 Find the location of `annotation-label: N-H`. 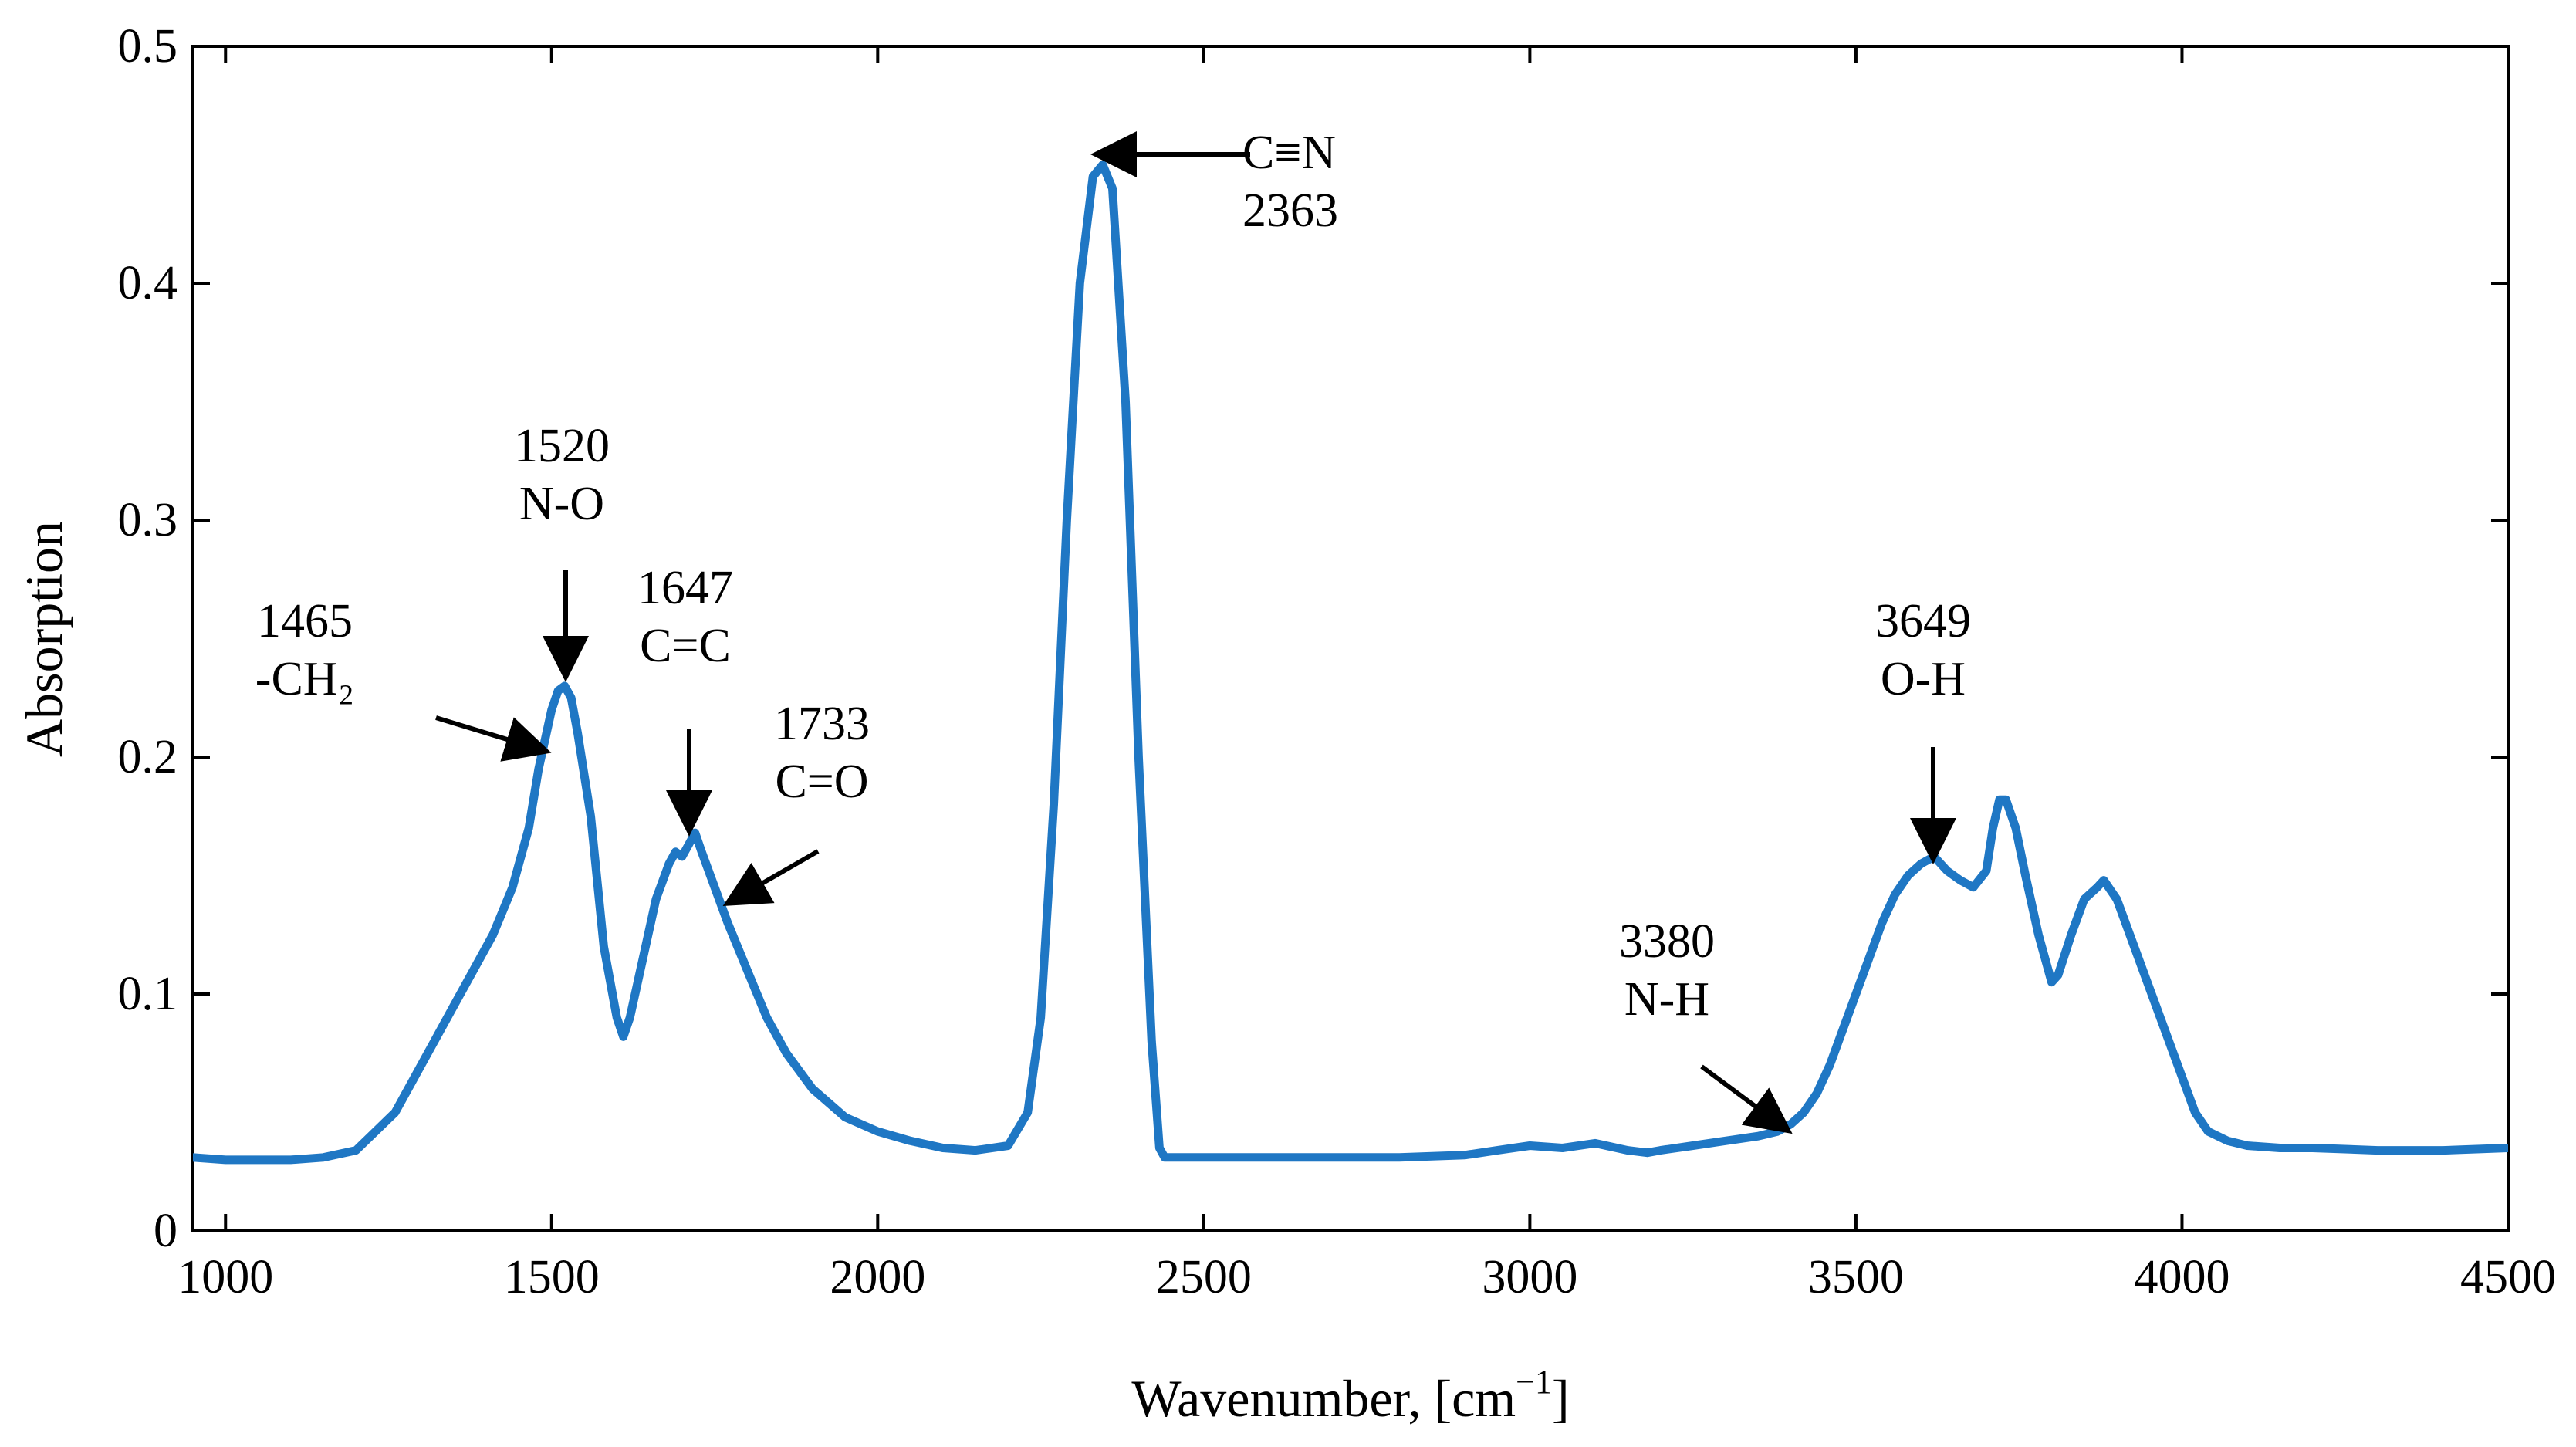

annotation-label: N-H is located at coordinates (1666, 1000).